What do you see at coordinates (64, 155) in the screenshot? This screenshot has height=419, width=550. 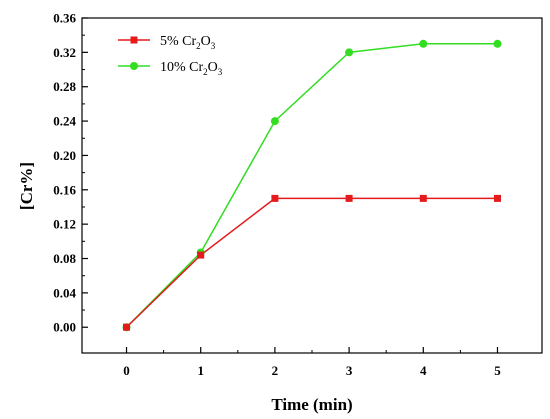 I see `y-tick-label: 0.20` at bounding box center [64, 155].